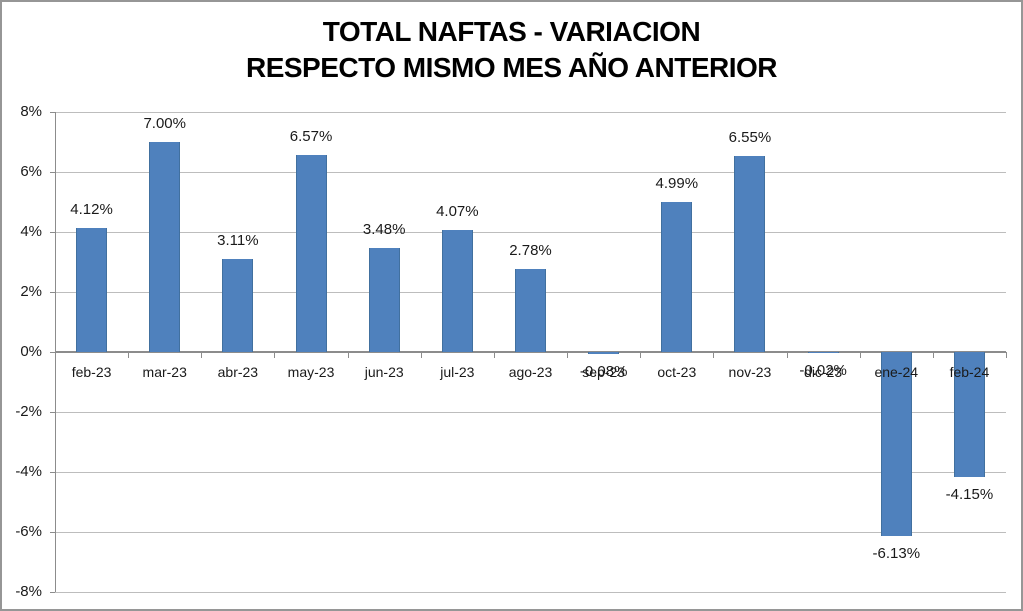 The width and height of the screenshot is (1023, 611). Describe the element at coordinates (969, 494) in the screenshot. I see `data-label: -4.15%` at that location.